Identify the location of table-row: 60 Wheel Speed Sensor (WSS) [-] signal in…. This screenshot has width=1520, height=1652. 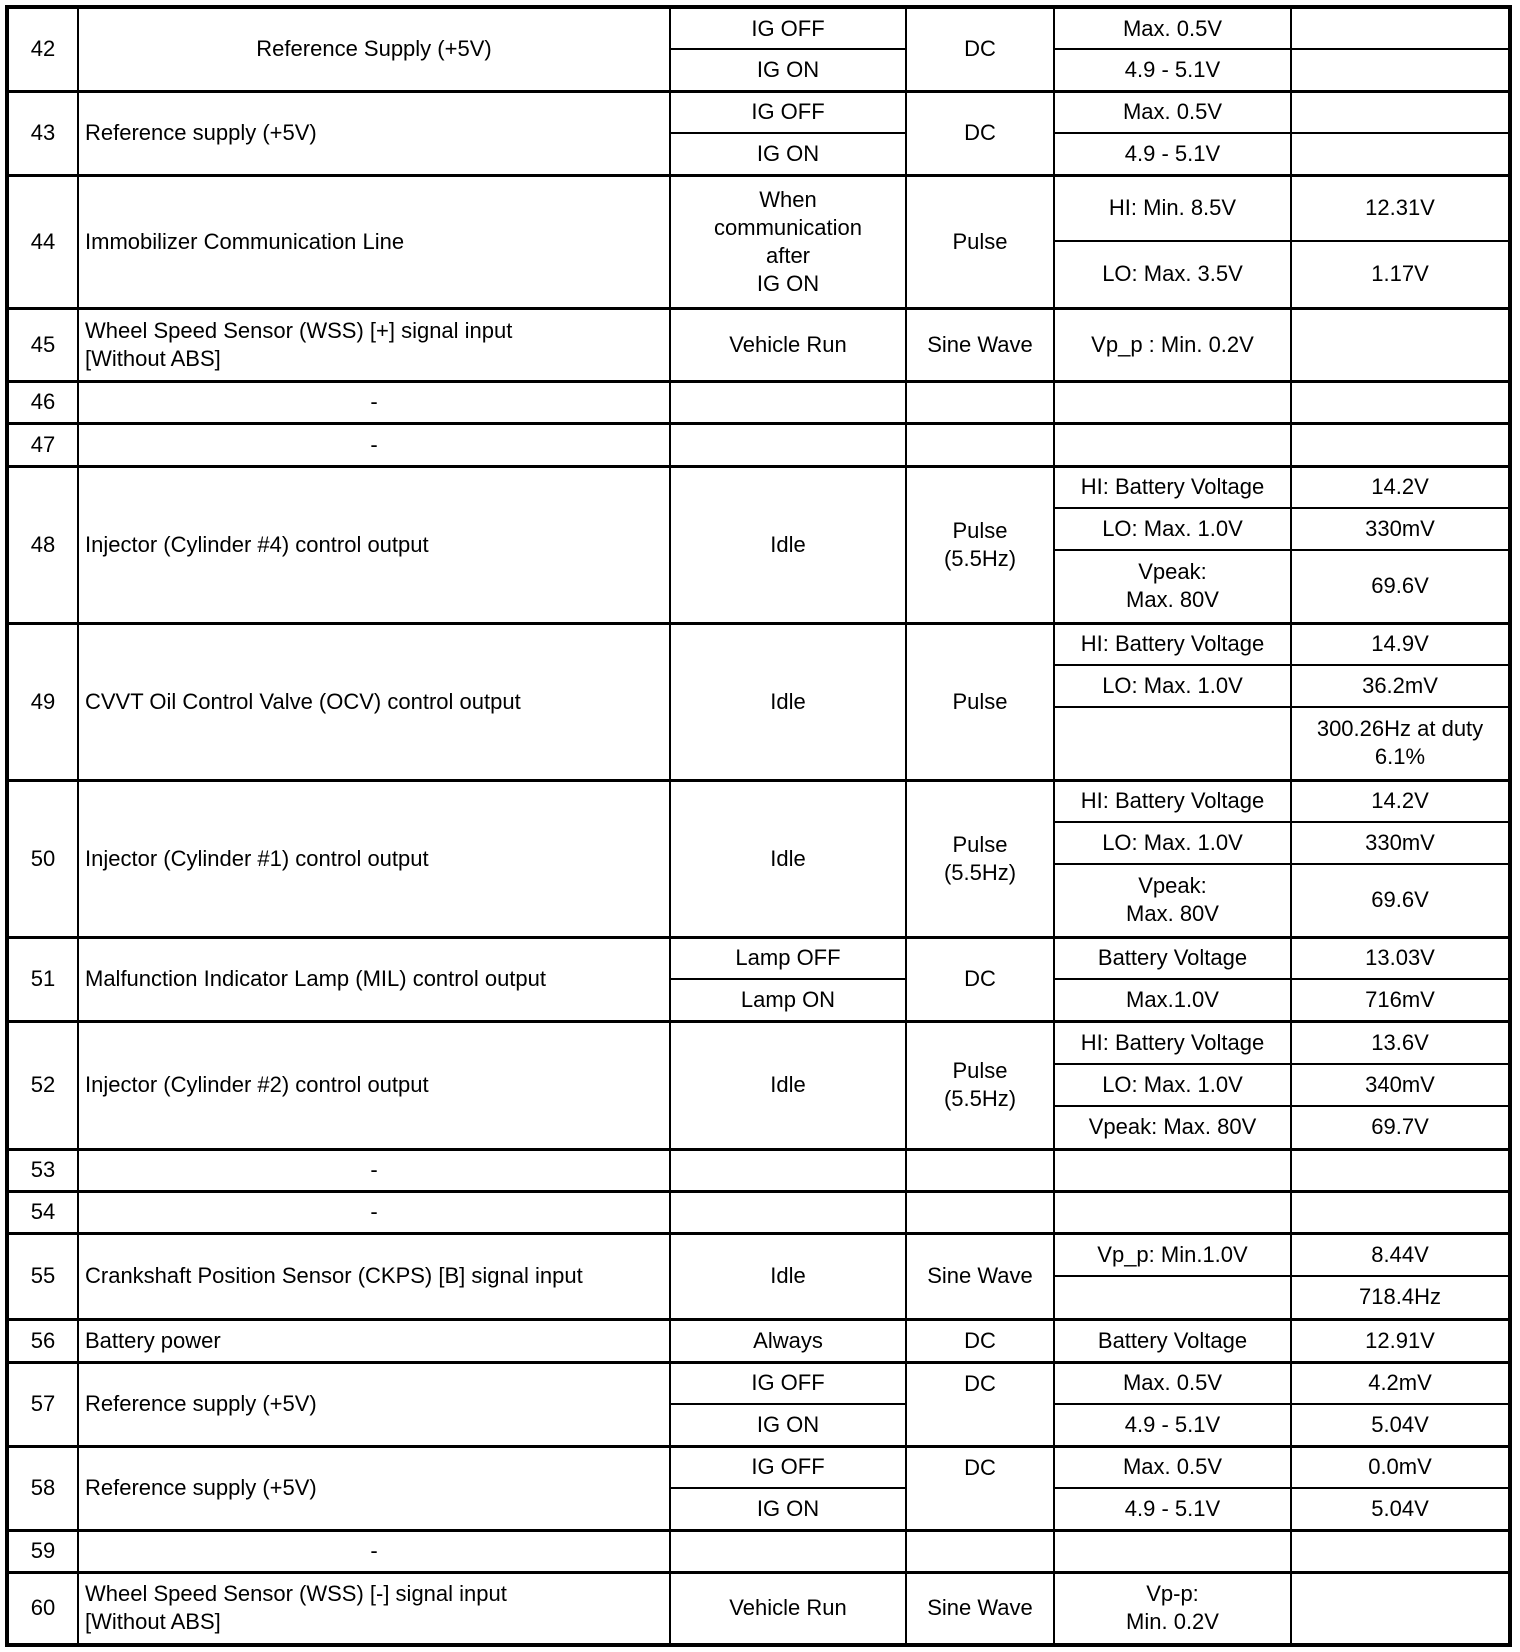
(758, 1608).